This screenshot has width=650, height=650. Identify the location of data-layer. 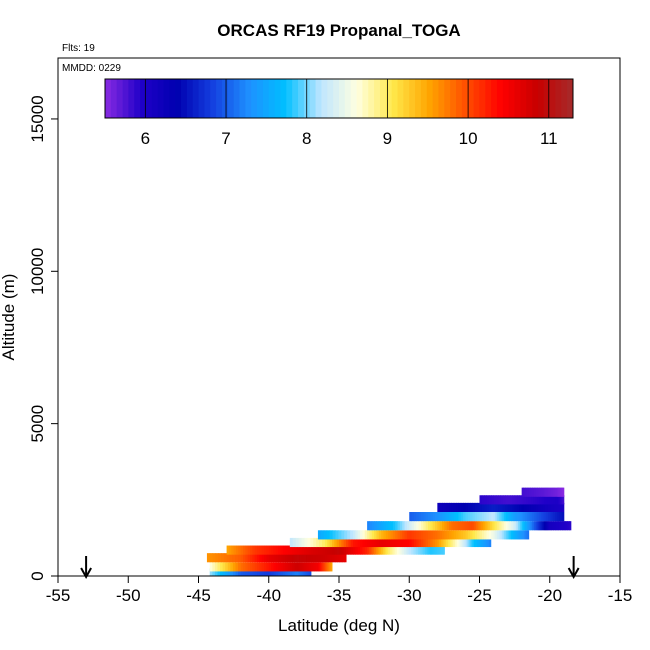
(389, 531).